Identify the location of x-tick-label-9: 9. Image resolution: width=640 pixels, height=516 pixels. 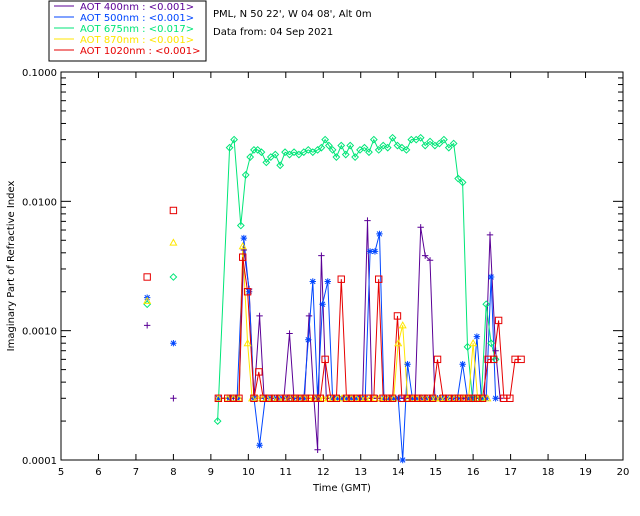
(211, 472).